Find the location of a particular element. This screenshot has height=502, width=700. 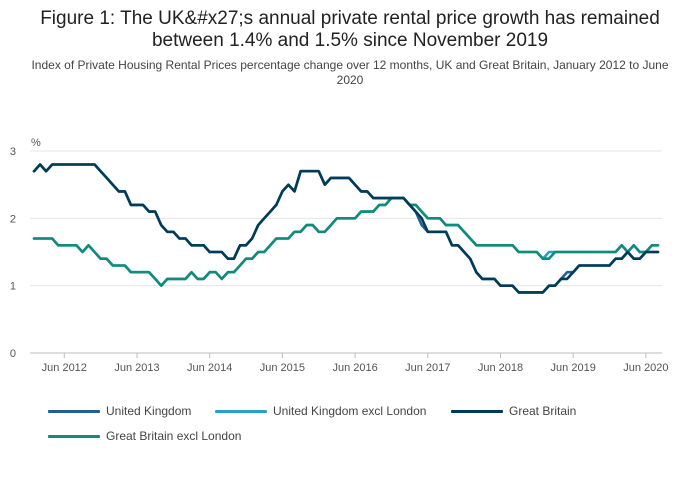

y-axis: 0 1 2 3 is located at coordinates (13, 253).